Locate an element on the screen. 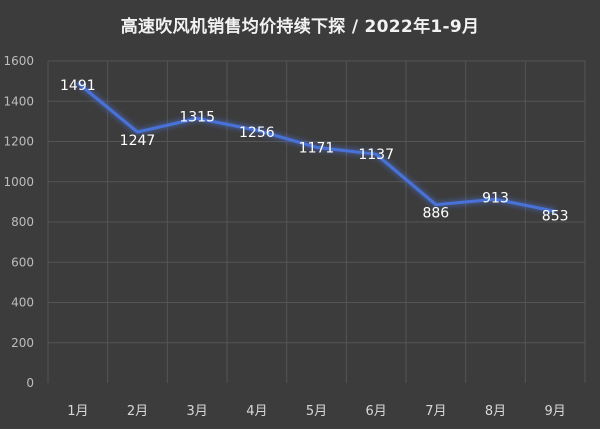 The width and height of the screenshot is (600, 429). data-label: 853 is located at coordinates (555, 216).